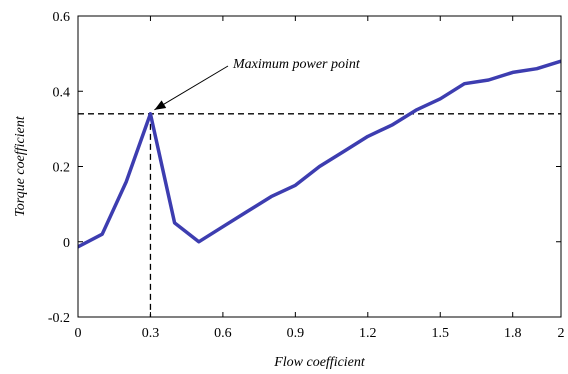  I want to click on annotation-arrowhead, so click(160, 105).